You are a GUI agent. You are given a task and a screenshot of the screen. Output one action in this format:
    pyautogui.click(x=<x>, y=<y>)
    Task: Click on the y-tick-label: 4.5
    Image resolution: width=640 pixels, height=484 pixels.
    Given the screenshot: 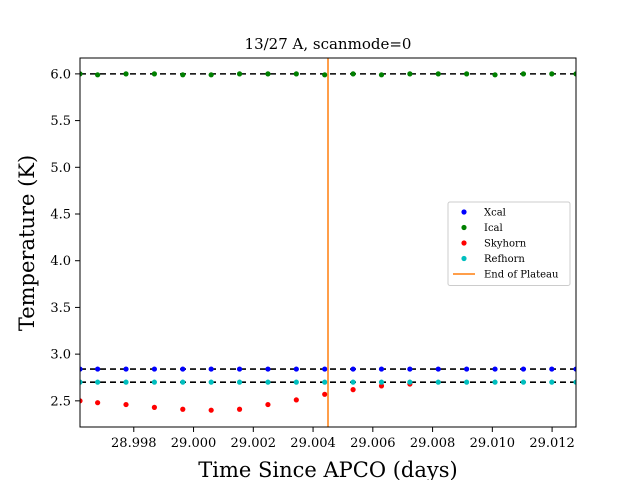 What is the action you would take?
    pyautogui.click(x=60, y=215)
    